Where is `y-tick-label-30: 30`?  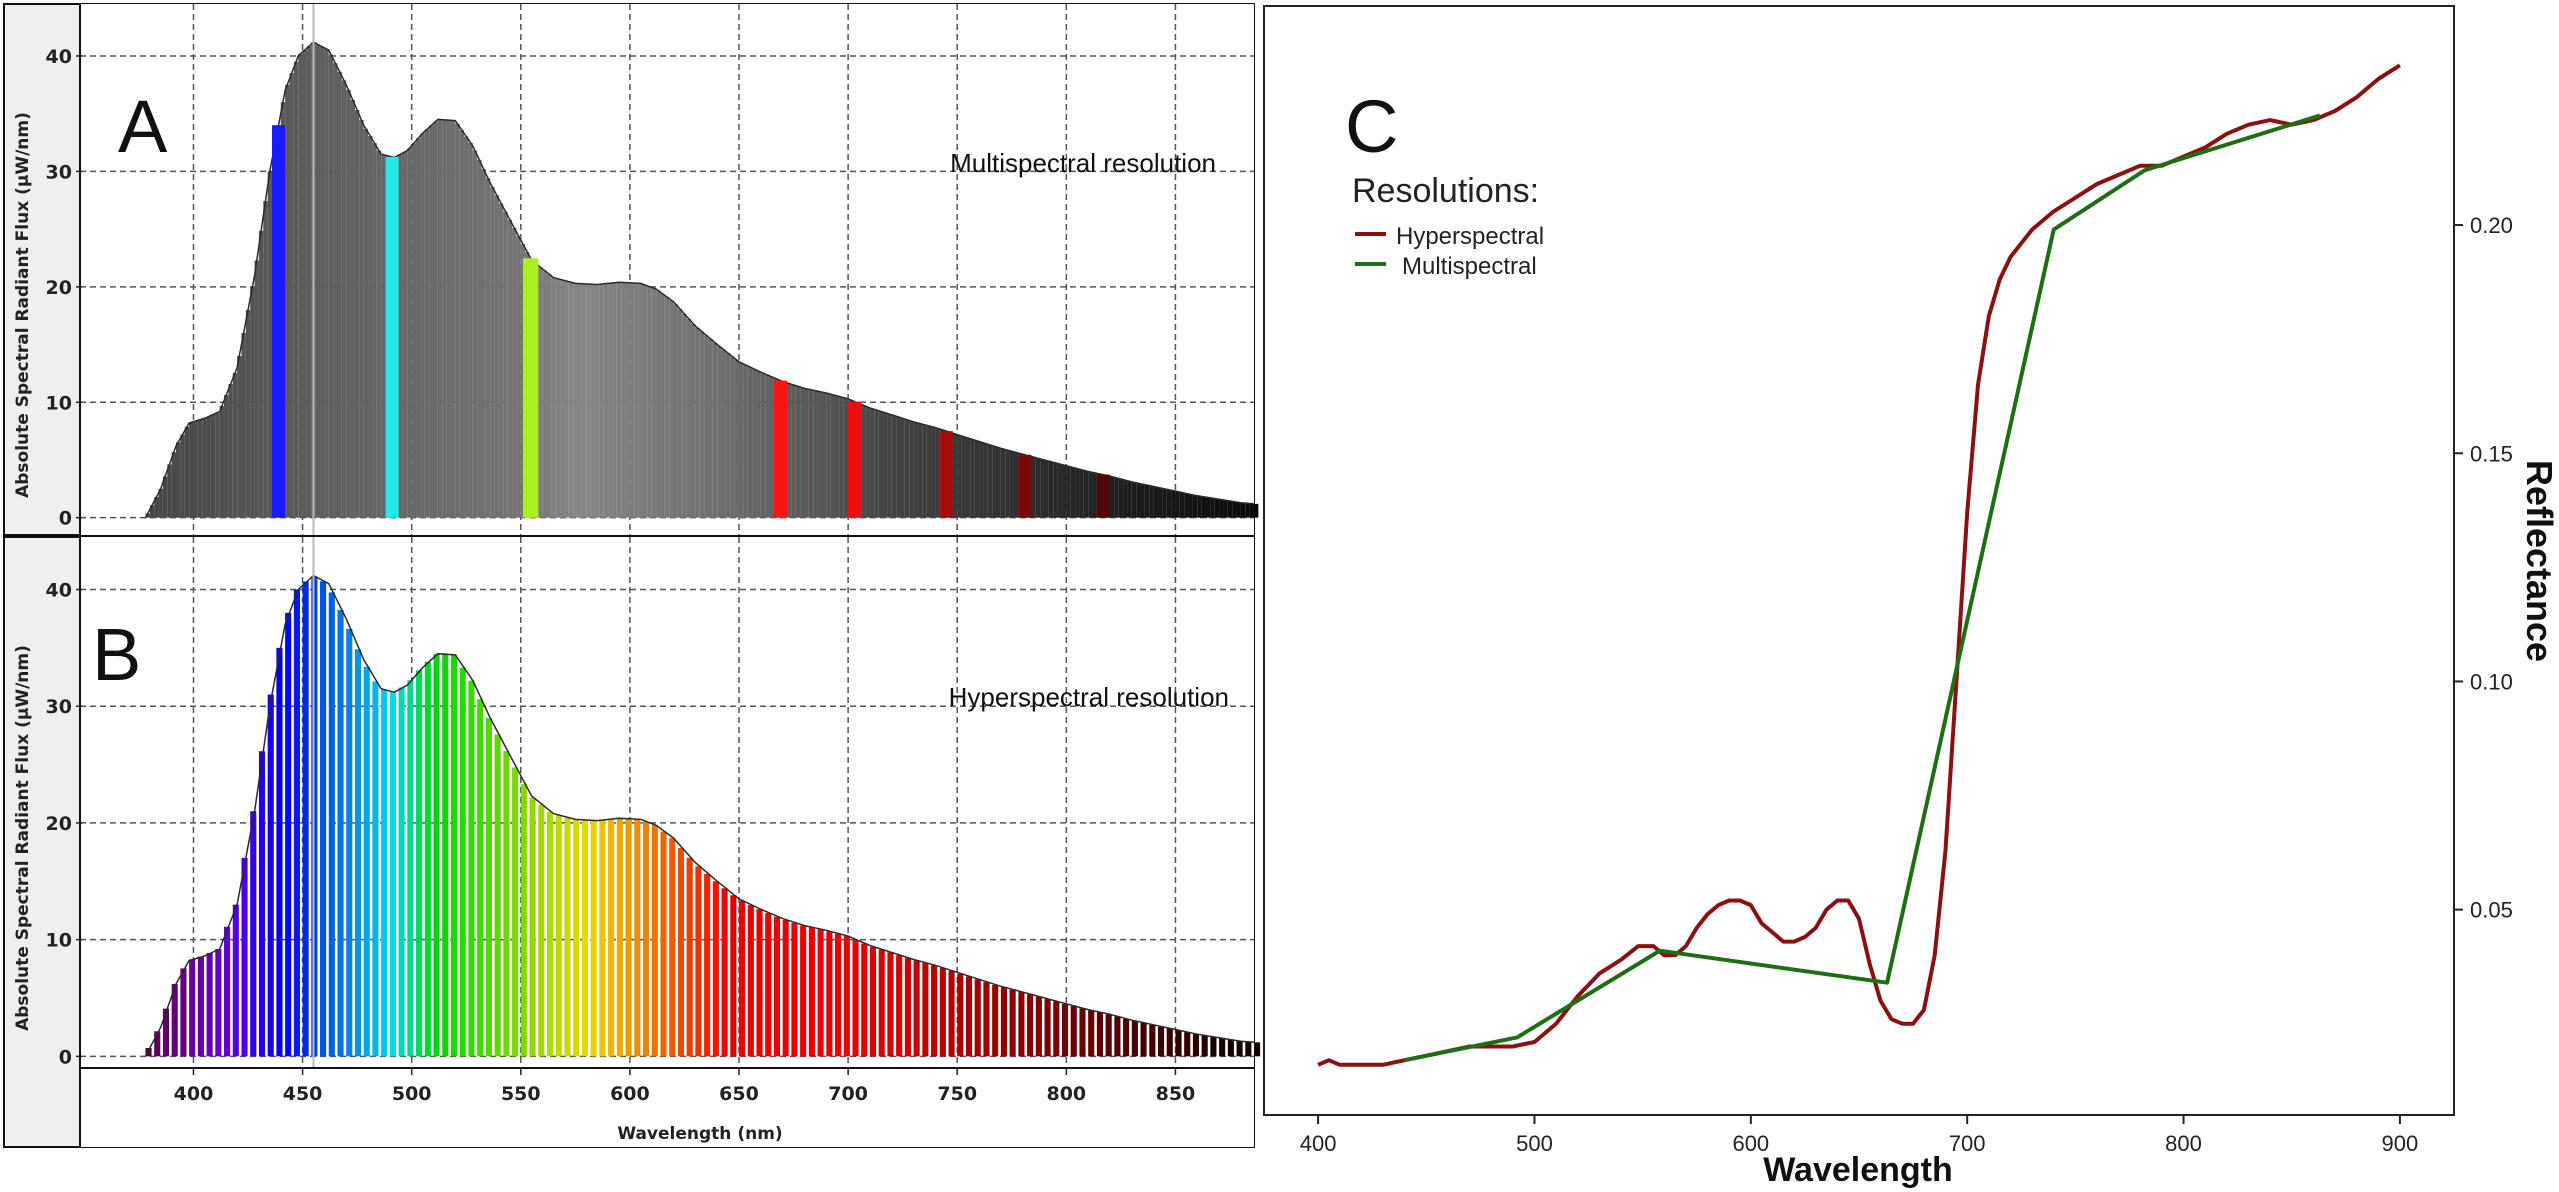
y-tick-label-30: 30 is located at coordinates (59, 707).